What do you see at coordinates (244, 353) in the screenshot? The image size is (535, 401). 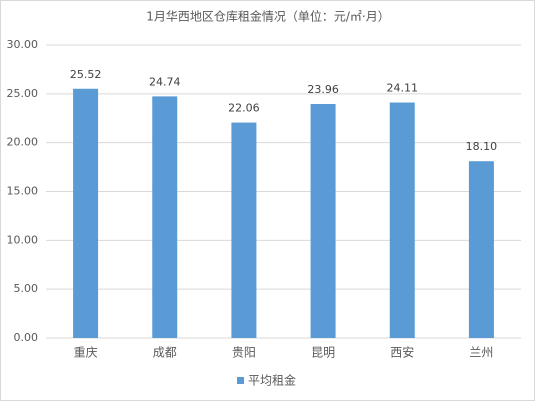 I see `x-tick-label: 贵阳` at bounding box center [244, 353].